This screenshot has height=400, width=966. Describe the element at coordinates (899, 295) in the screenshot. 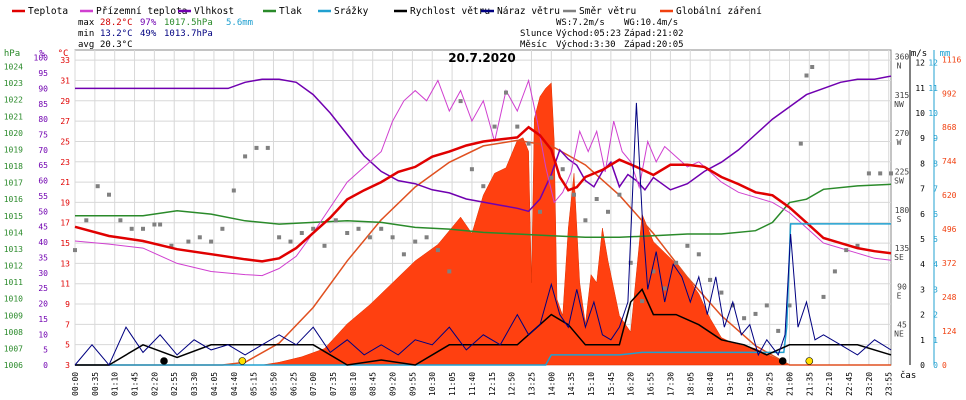

I see `direction-compass: E` at that location.